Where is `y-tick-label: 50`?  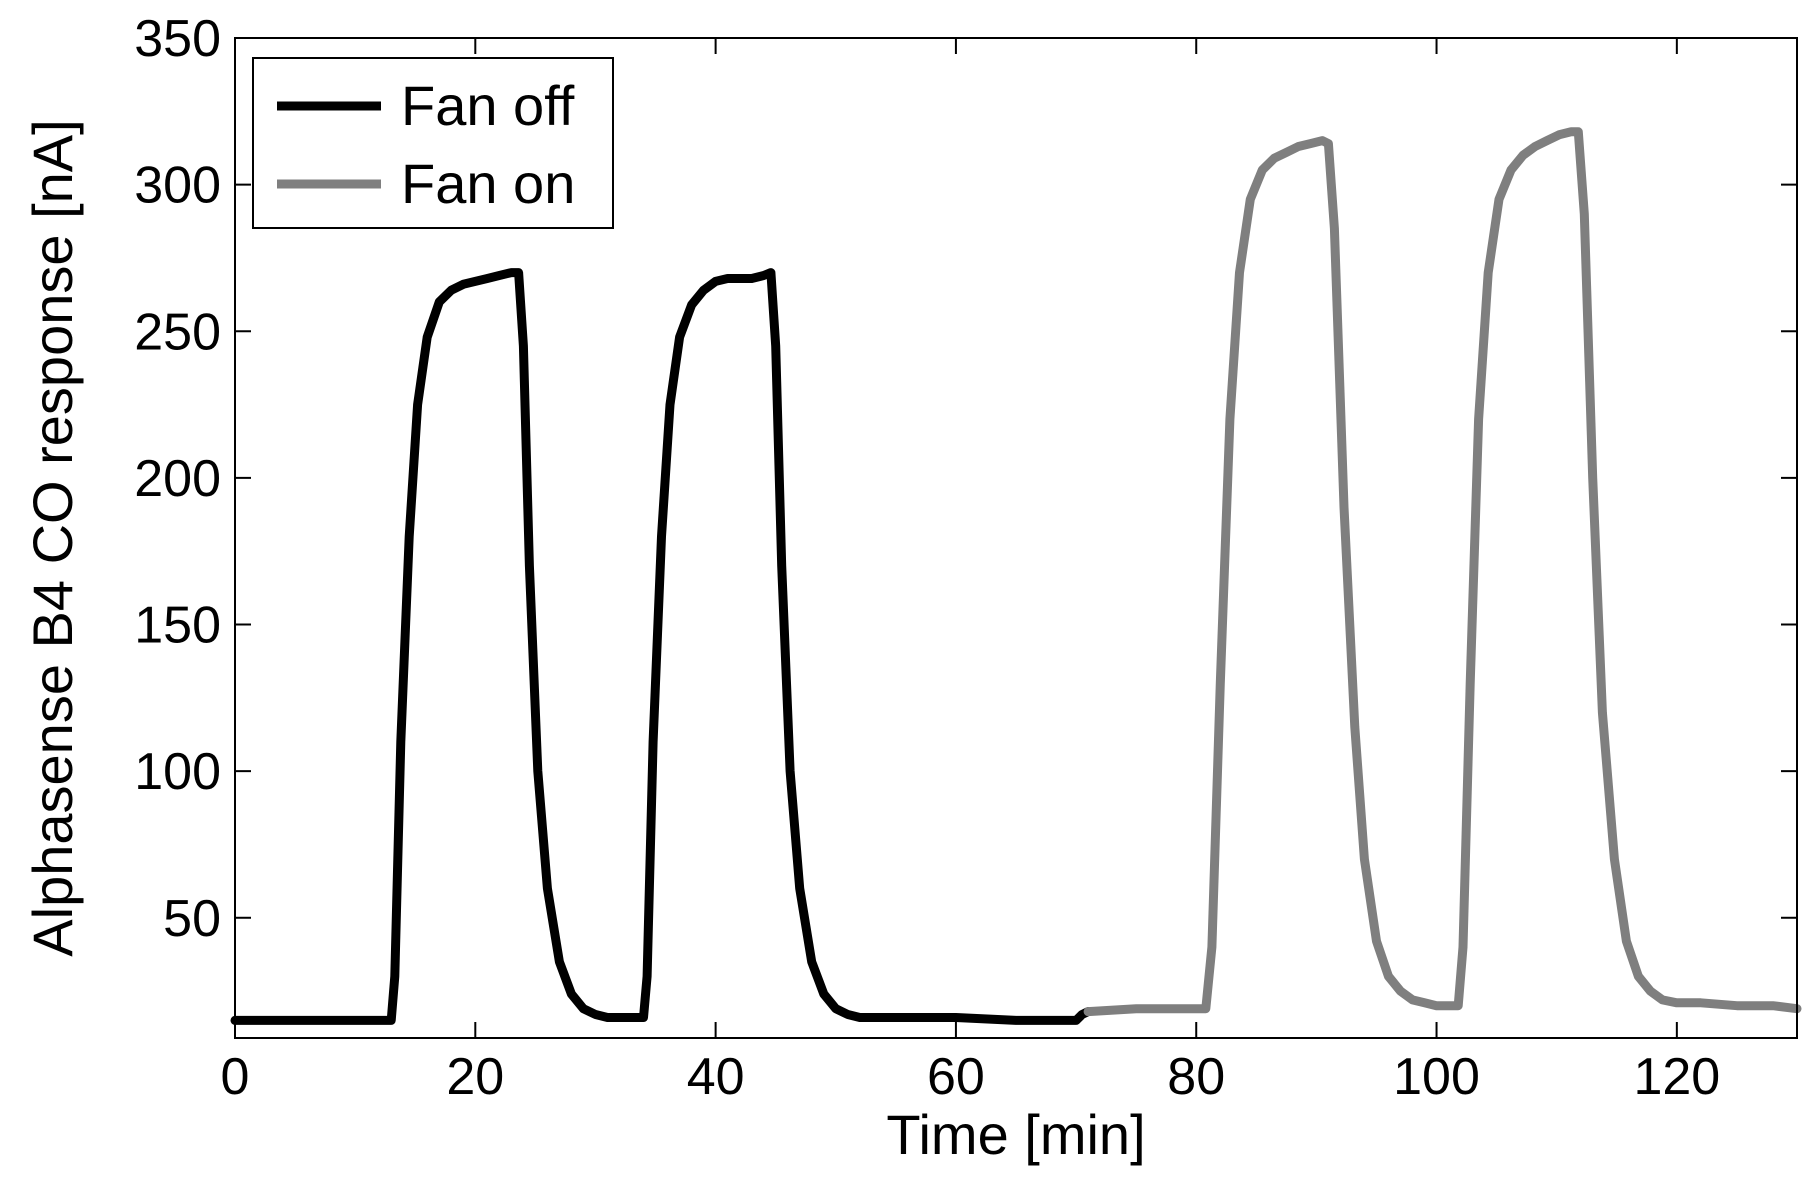
y-tick-label: 50 is located at coordinates (192, 919).